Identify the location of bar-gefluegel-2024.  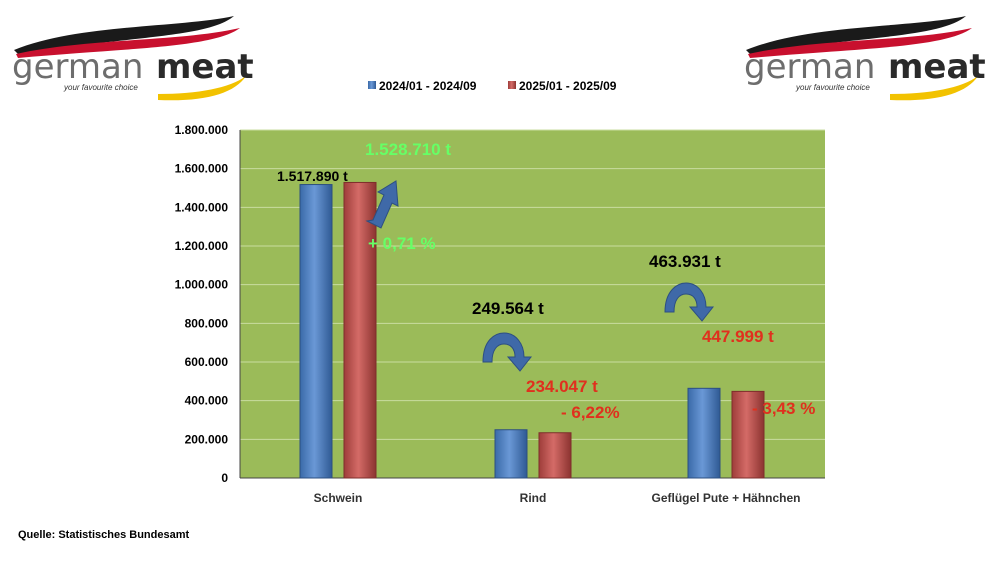
(704, 433).